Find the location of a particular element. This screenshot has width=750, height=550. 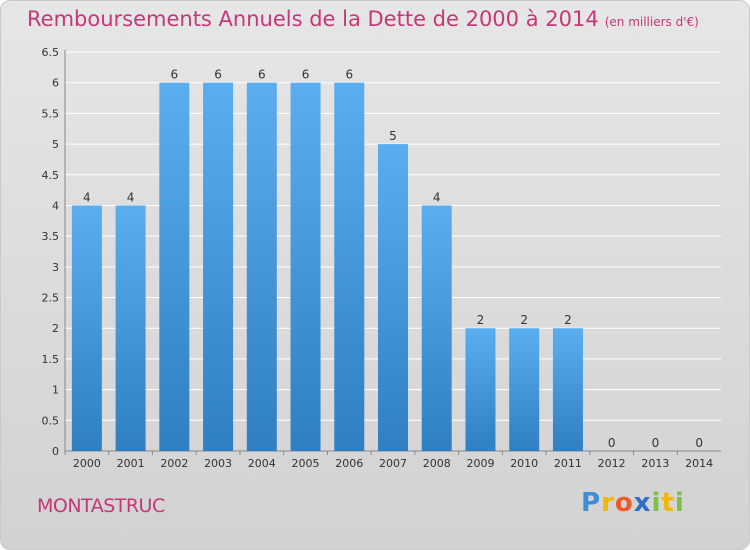

x-tick-label: 2003 is located at coordinates (218, 463).